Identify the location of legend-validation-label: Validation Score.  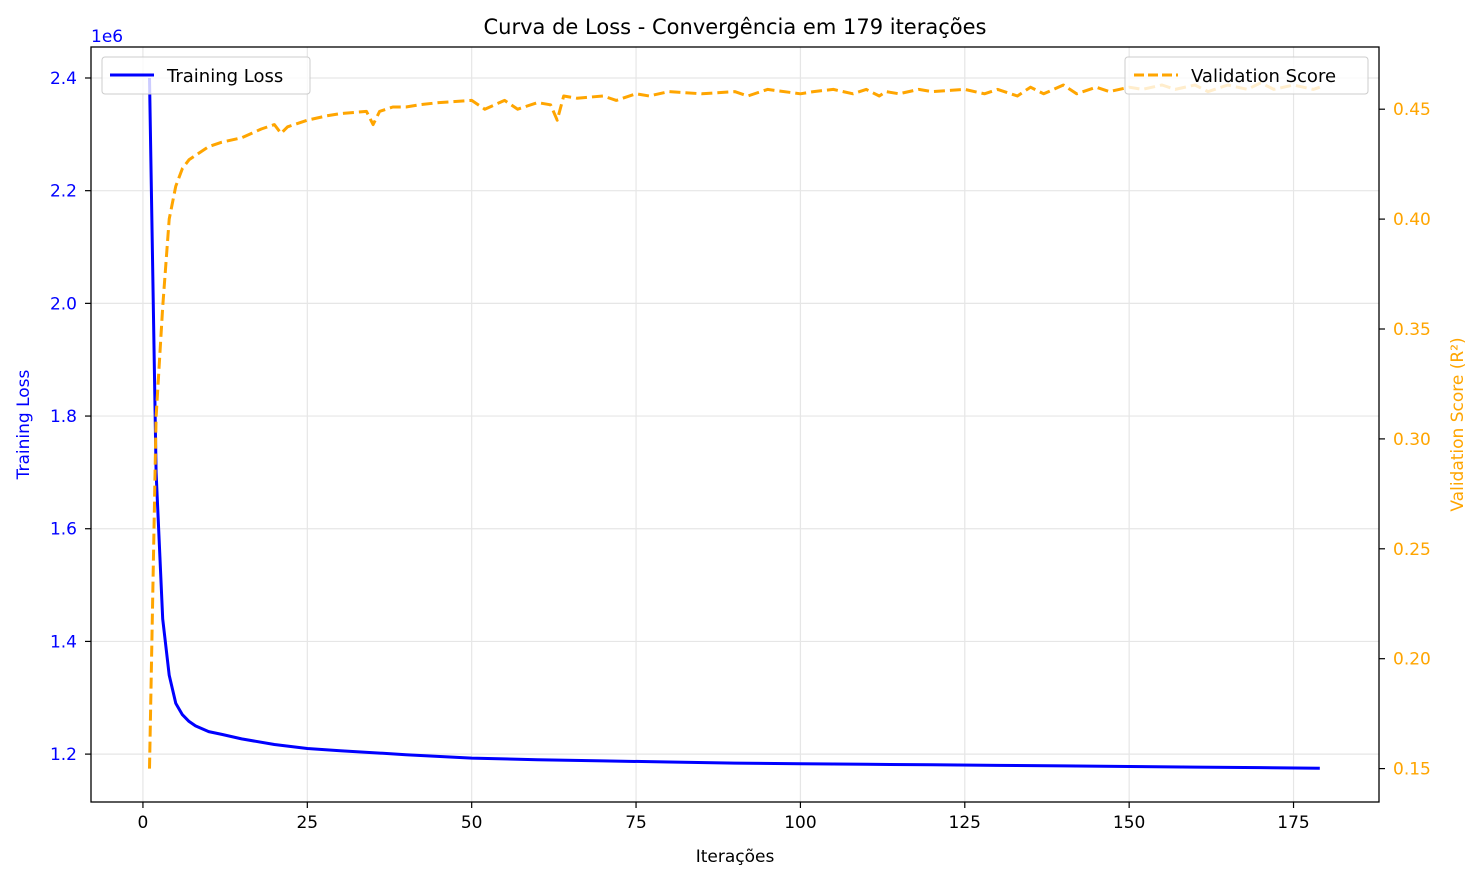
(1263, 76).